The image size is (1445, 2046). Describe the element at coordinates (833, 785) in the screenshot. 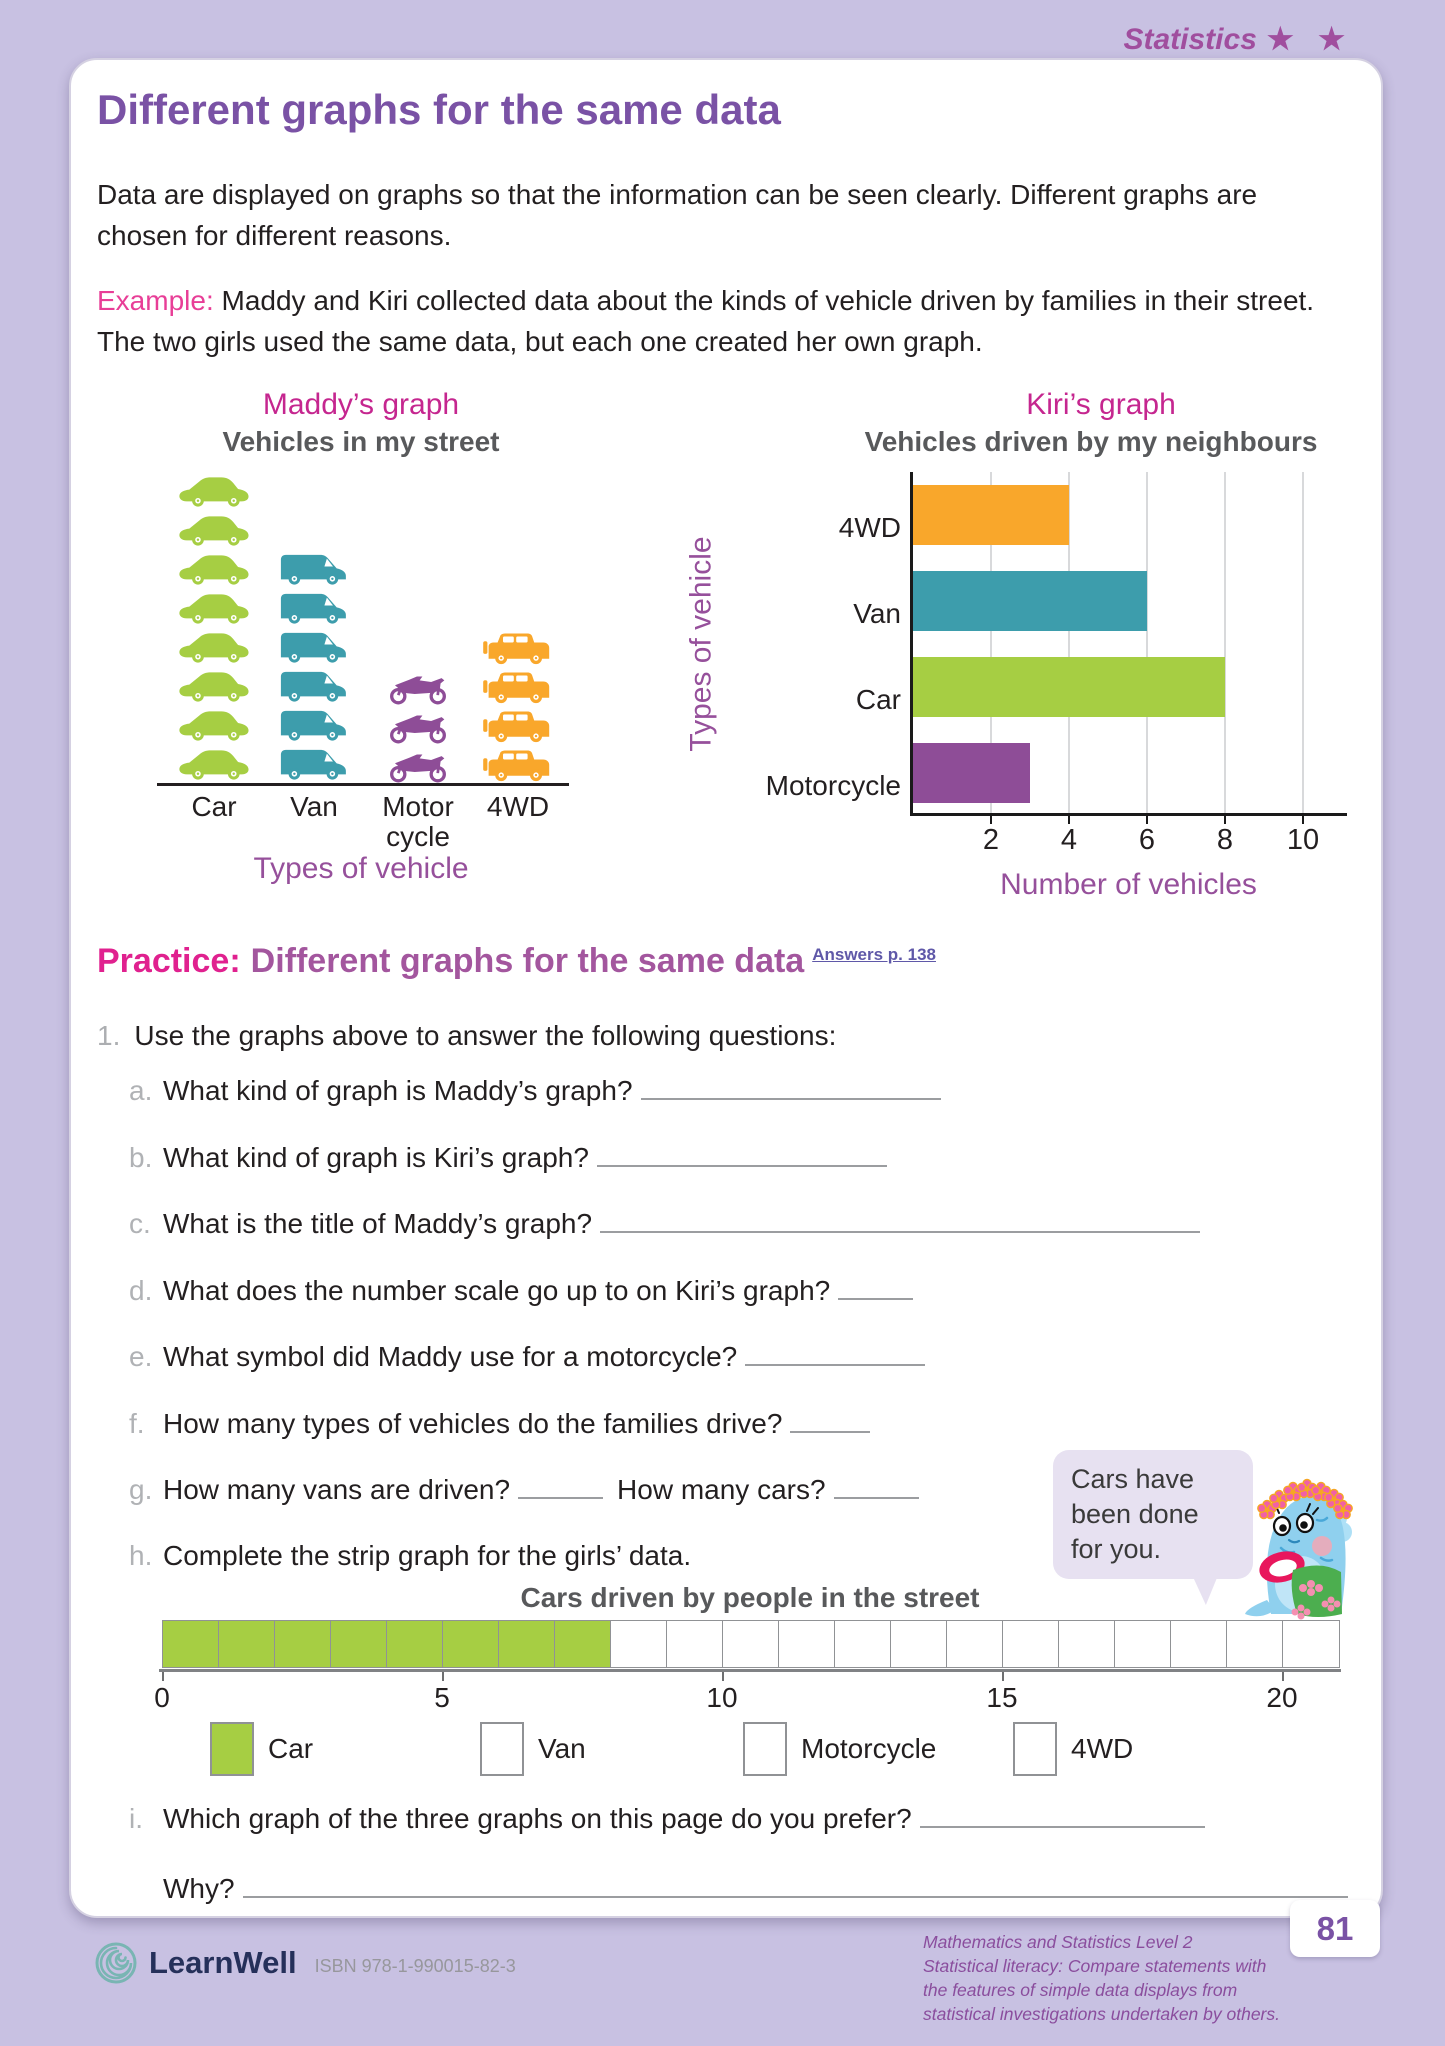

I see `y-category-label: Motorcycle` at that location.